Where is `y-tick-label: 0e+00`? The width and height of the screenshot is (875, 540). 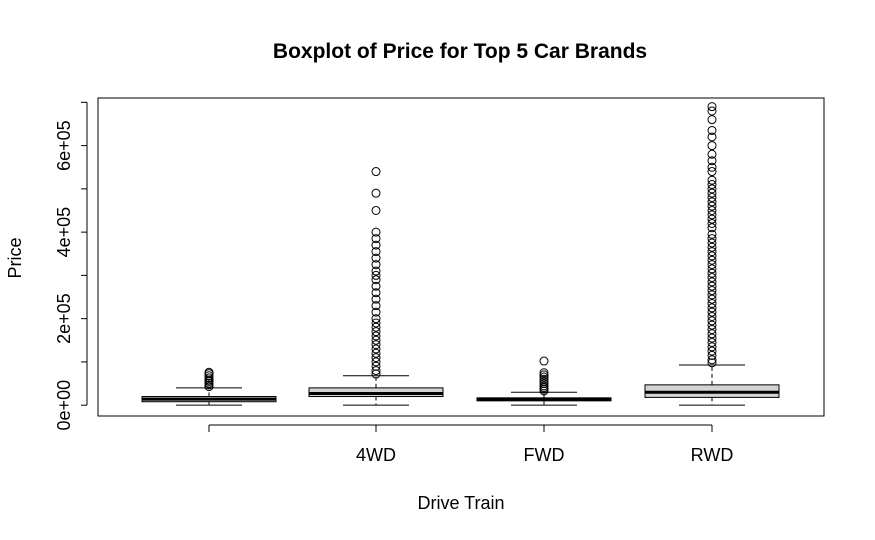 y-tick-label: 0e+00 is located at coordinates (64, 405).